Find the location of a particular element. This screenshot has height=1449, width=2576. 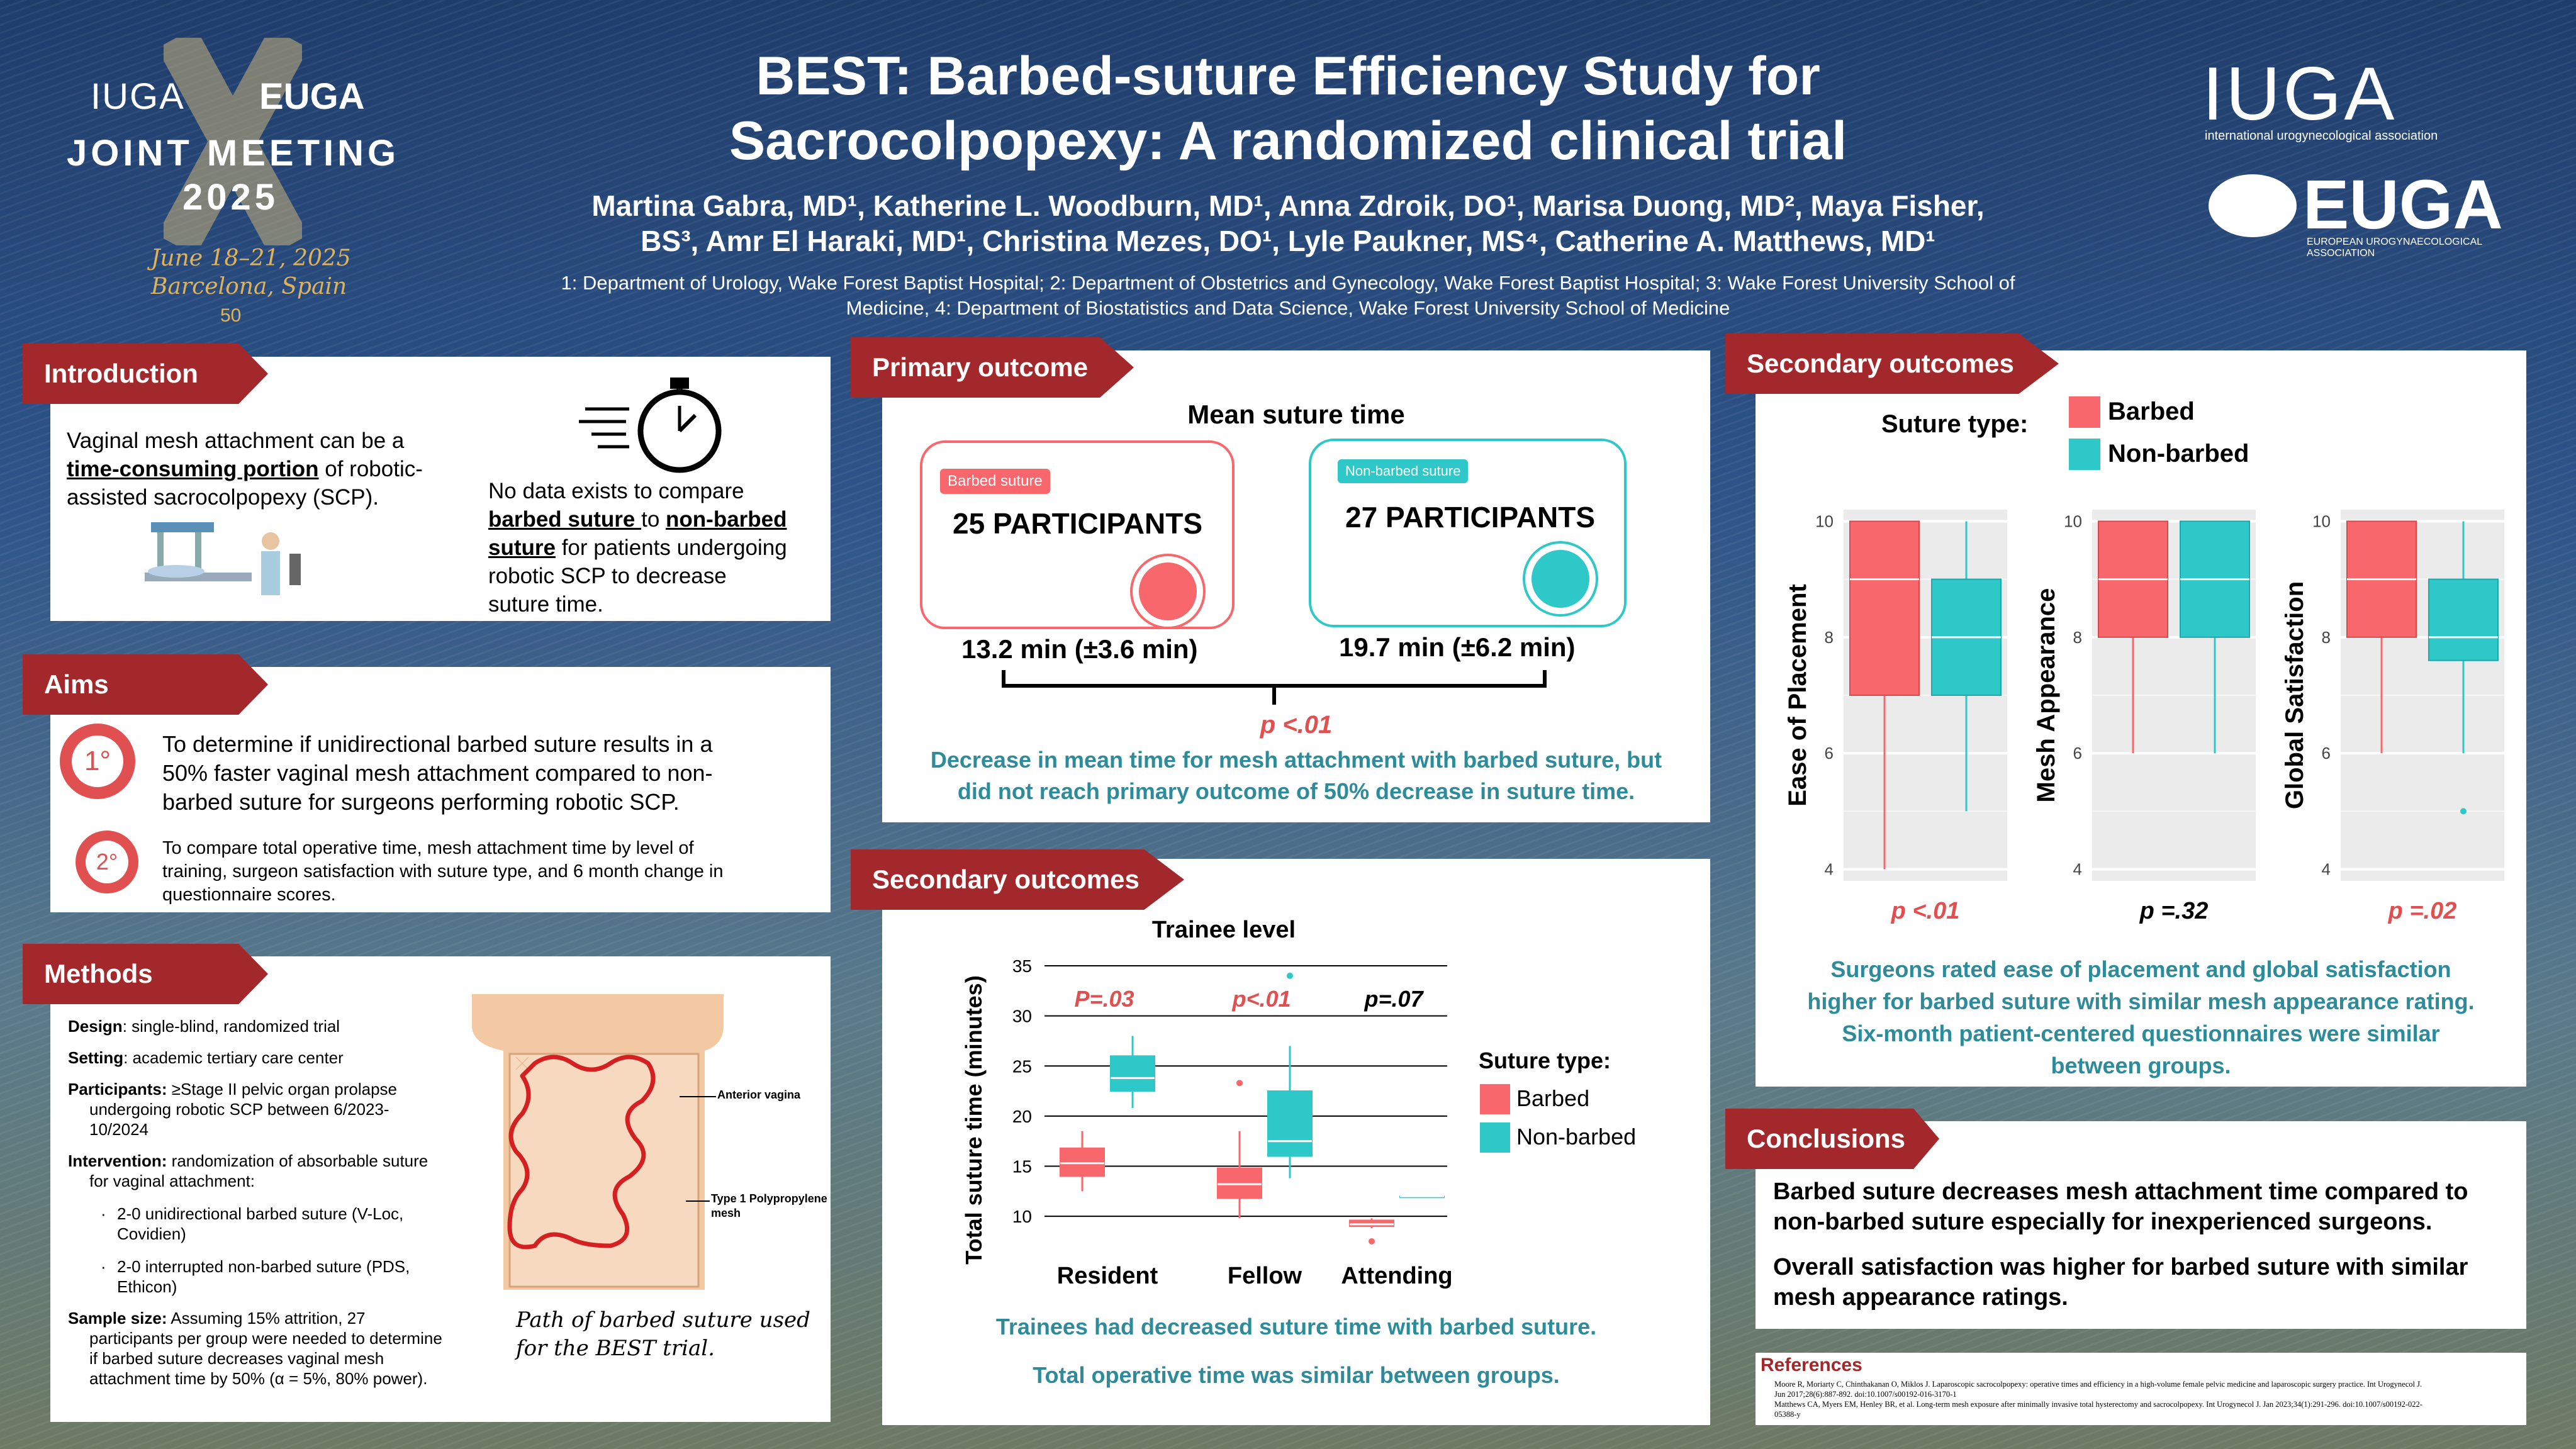

trainee-xtick-resident: Resident is located at coordinates (1107, 1276).